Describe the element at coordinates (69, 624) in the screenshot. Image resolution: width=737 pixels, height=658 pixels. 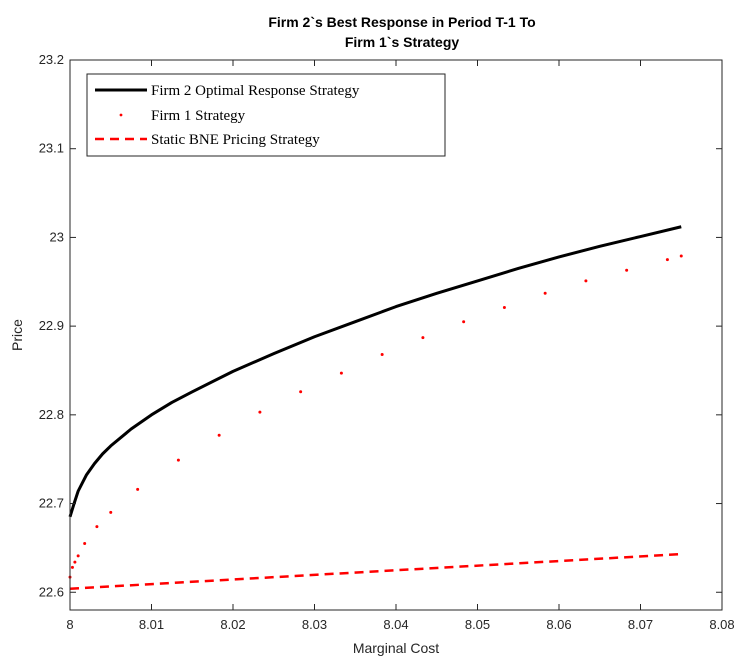
I see `x-tick-label: 8` at that location.